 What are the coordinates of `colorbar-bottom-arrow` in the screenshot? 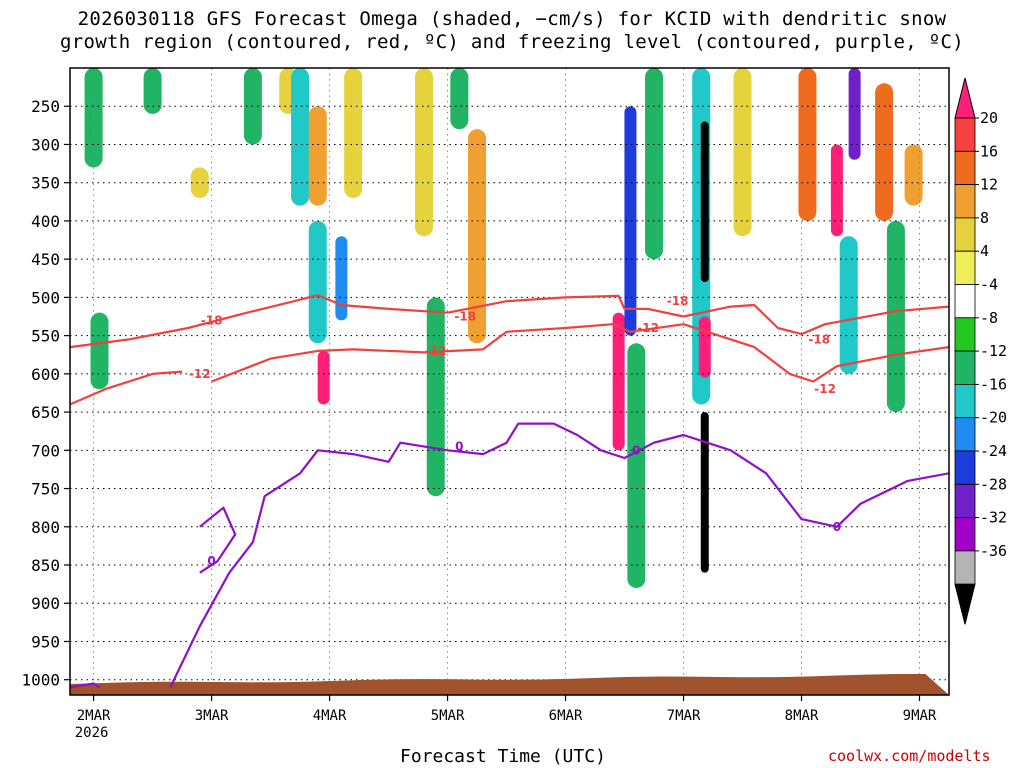 It's located at (965, 604).